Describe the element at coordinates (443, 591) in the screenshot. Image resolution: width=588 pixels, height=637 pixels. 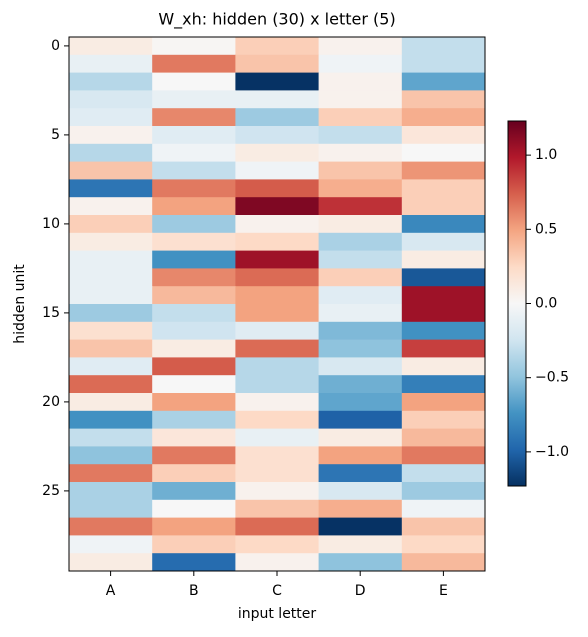
I see `x-tick-label: E` at that location.